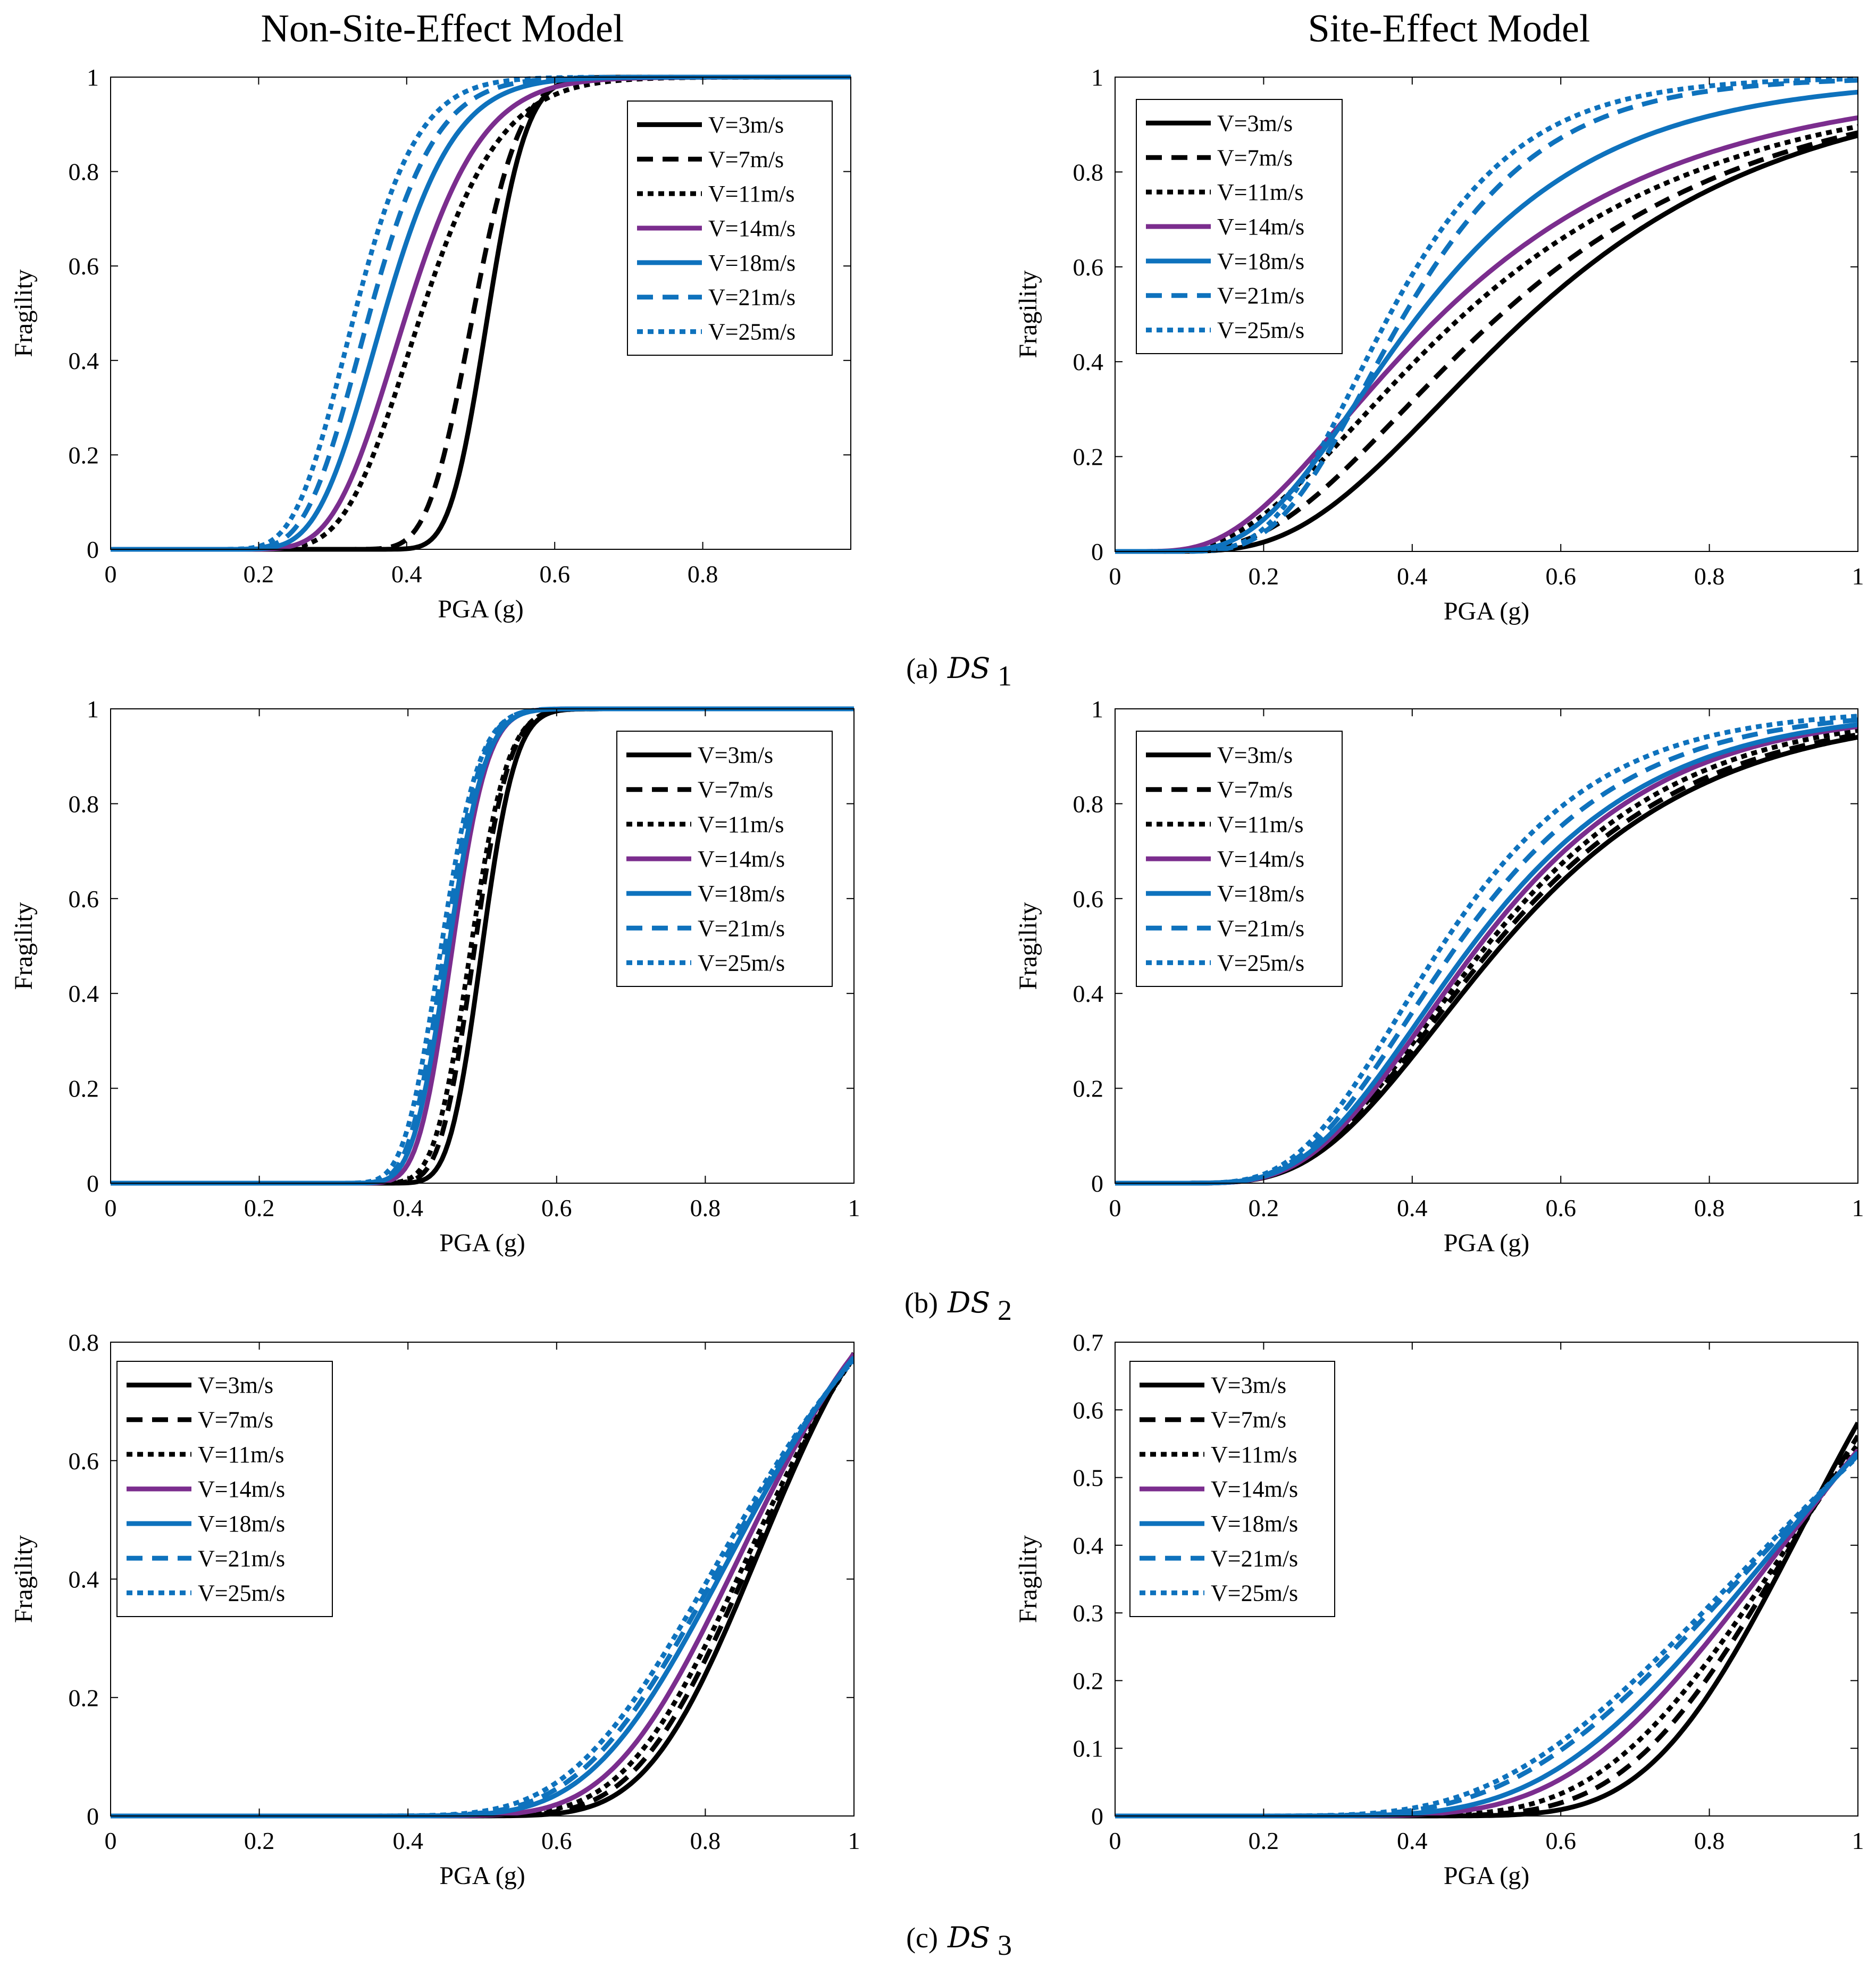 The image size is (1876, 1967). What do you see at coordinates (1097, 710) in the screenshot?
I see `y-tick-label: 1` at bounding box center [1097, 710].